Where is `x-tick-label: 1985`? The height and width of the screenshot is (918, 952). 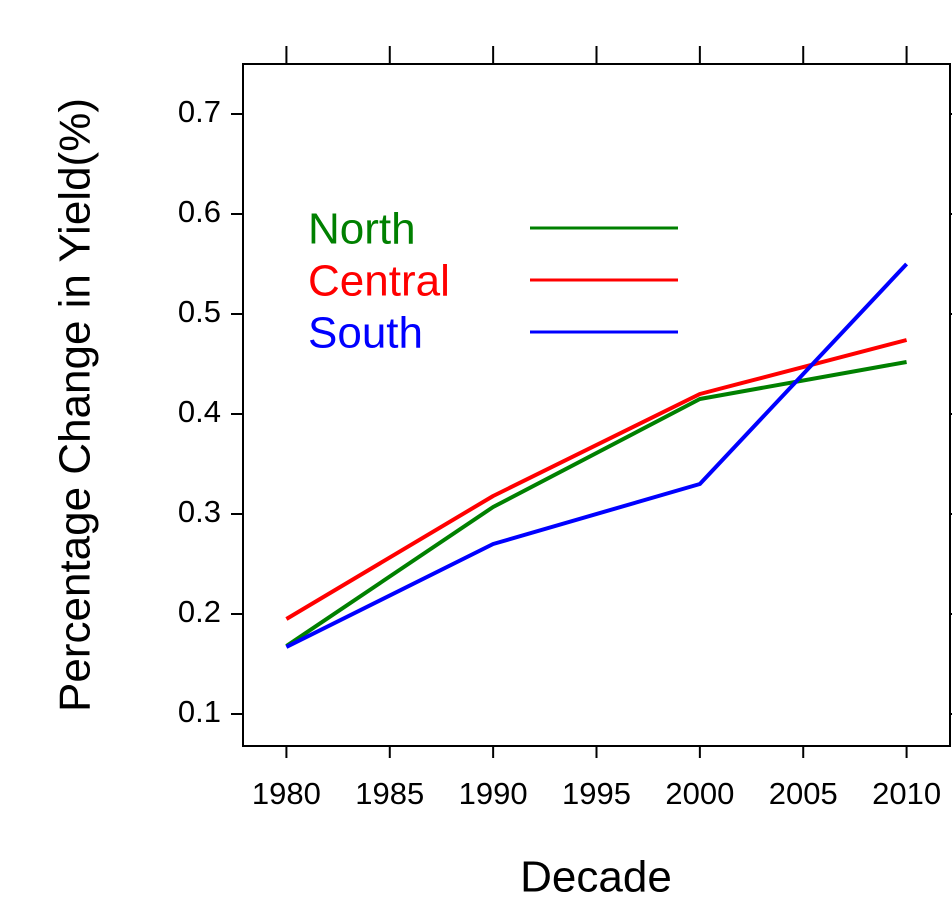
x-tick-label: 1985 is located at coordinates (389, 793).